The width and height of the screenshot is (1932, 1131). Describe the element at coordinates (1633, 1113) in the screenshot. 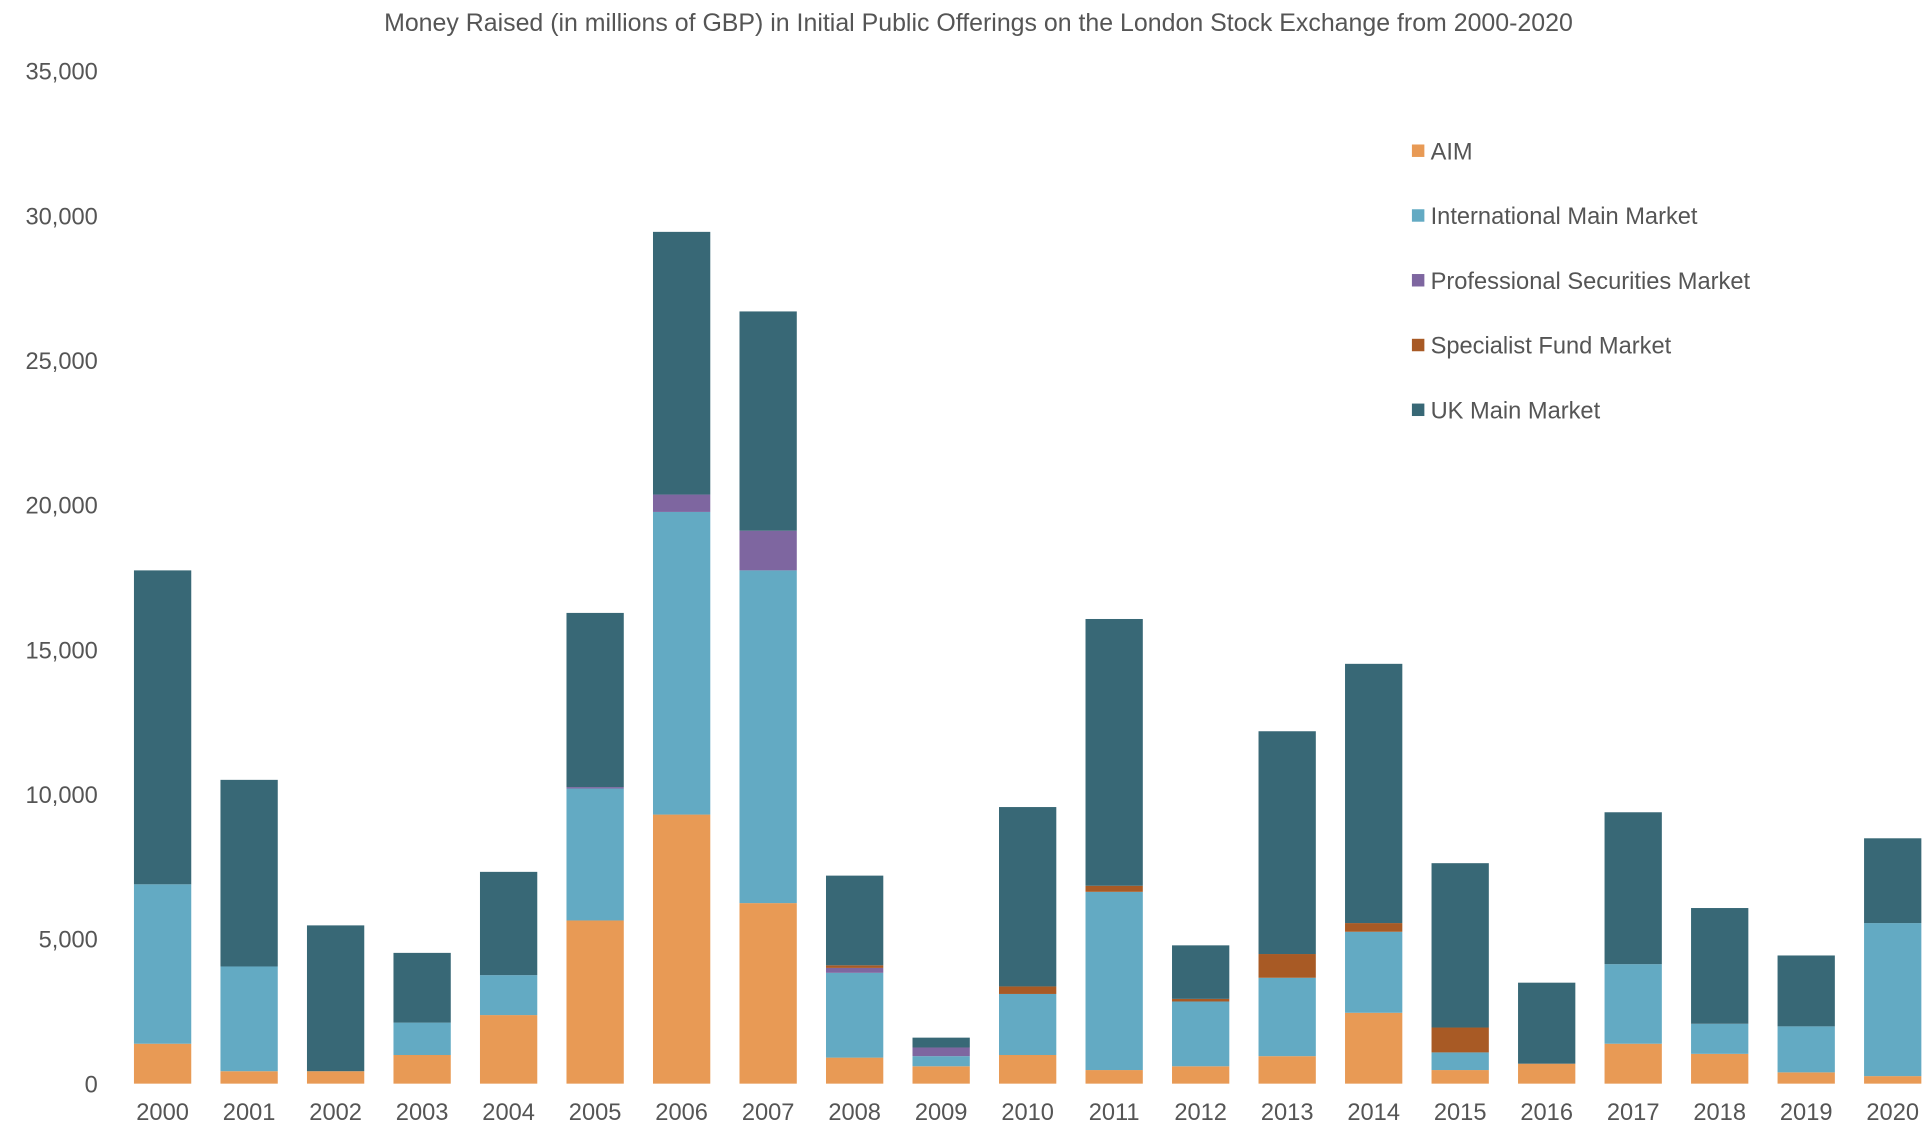

I see `x-tick-label: 2017` at that location.